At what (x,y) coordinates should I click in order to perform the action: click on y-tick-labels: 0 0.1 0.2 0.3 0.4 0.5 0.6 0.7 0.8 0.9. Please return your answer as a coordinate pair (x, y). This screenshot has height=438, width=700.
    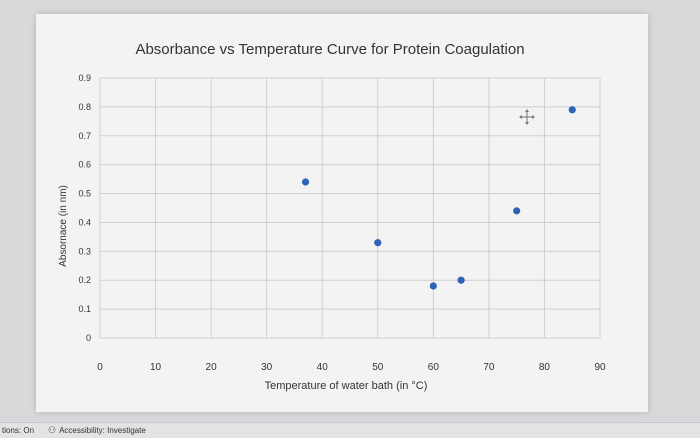
    Looking at the image, I should click on (84, 208).